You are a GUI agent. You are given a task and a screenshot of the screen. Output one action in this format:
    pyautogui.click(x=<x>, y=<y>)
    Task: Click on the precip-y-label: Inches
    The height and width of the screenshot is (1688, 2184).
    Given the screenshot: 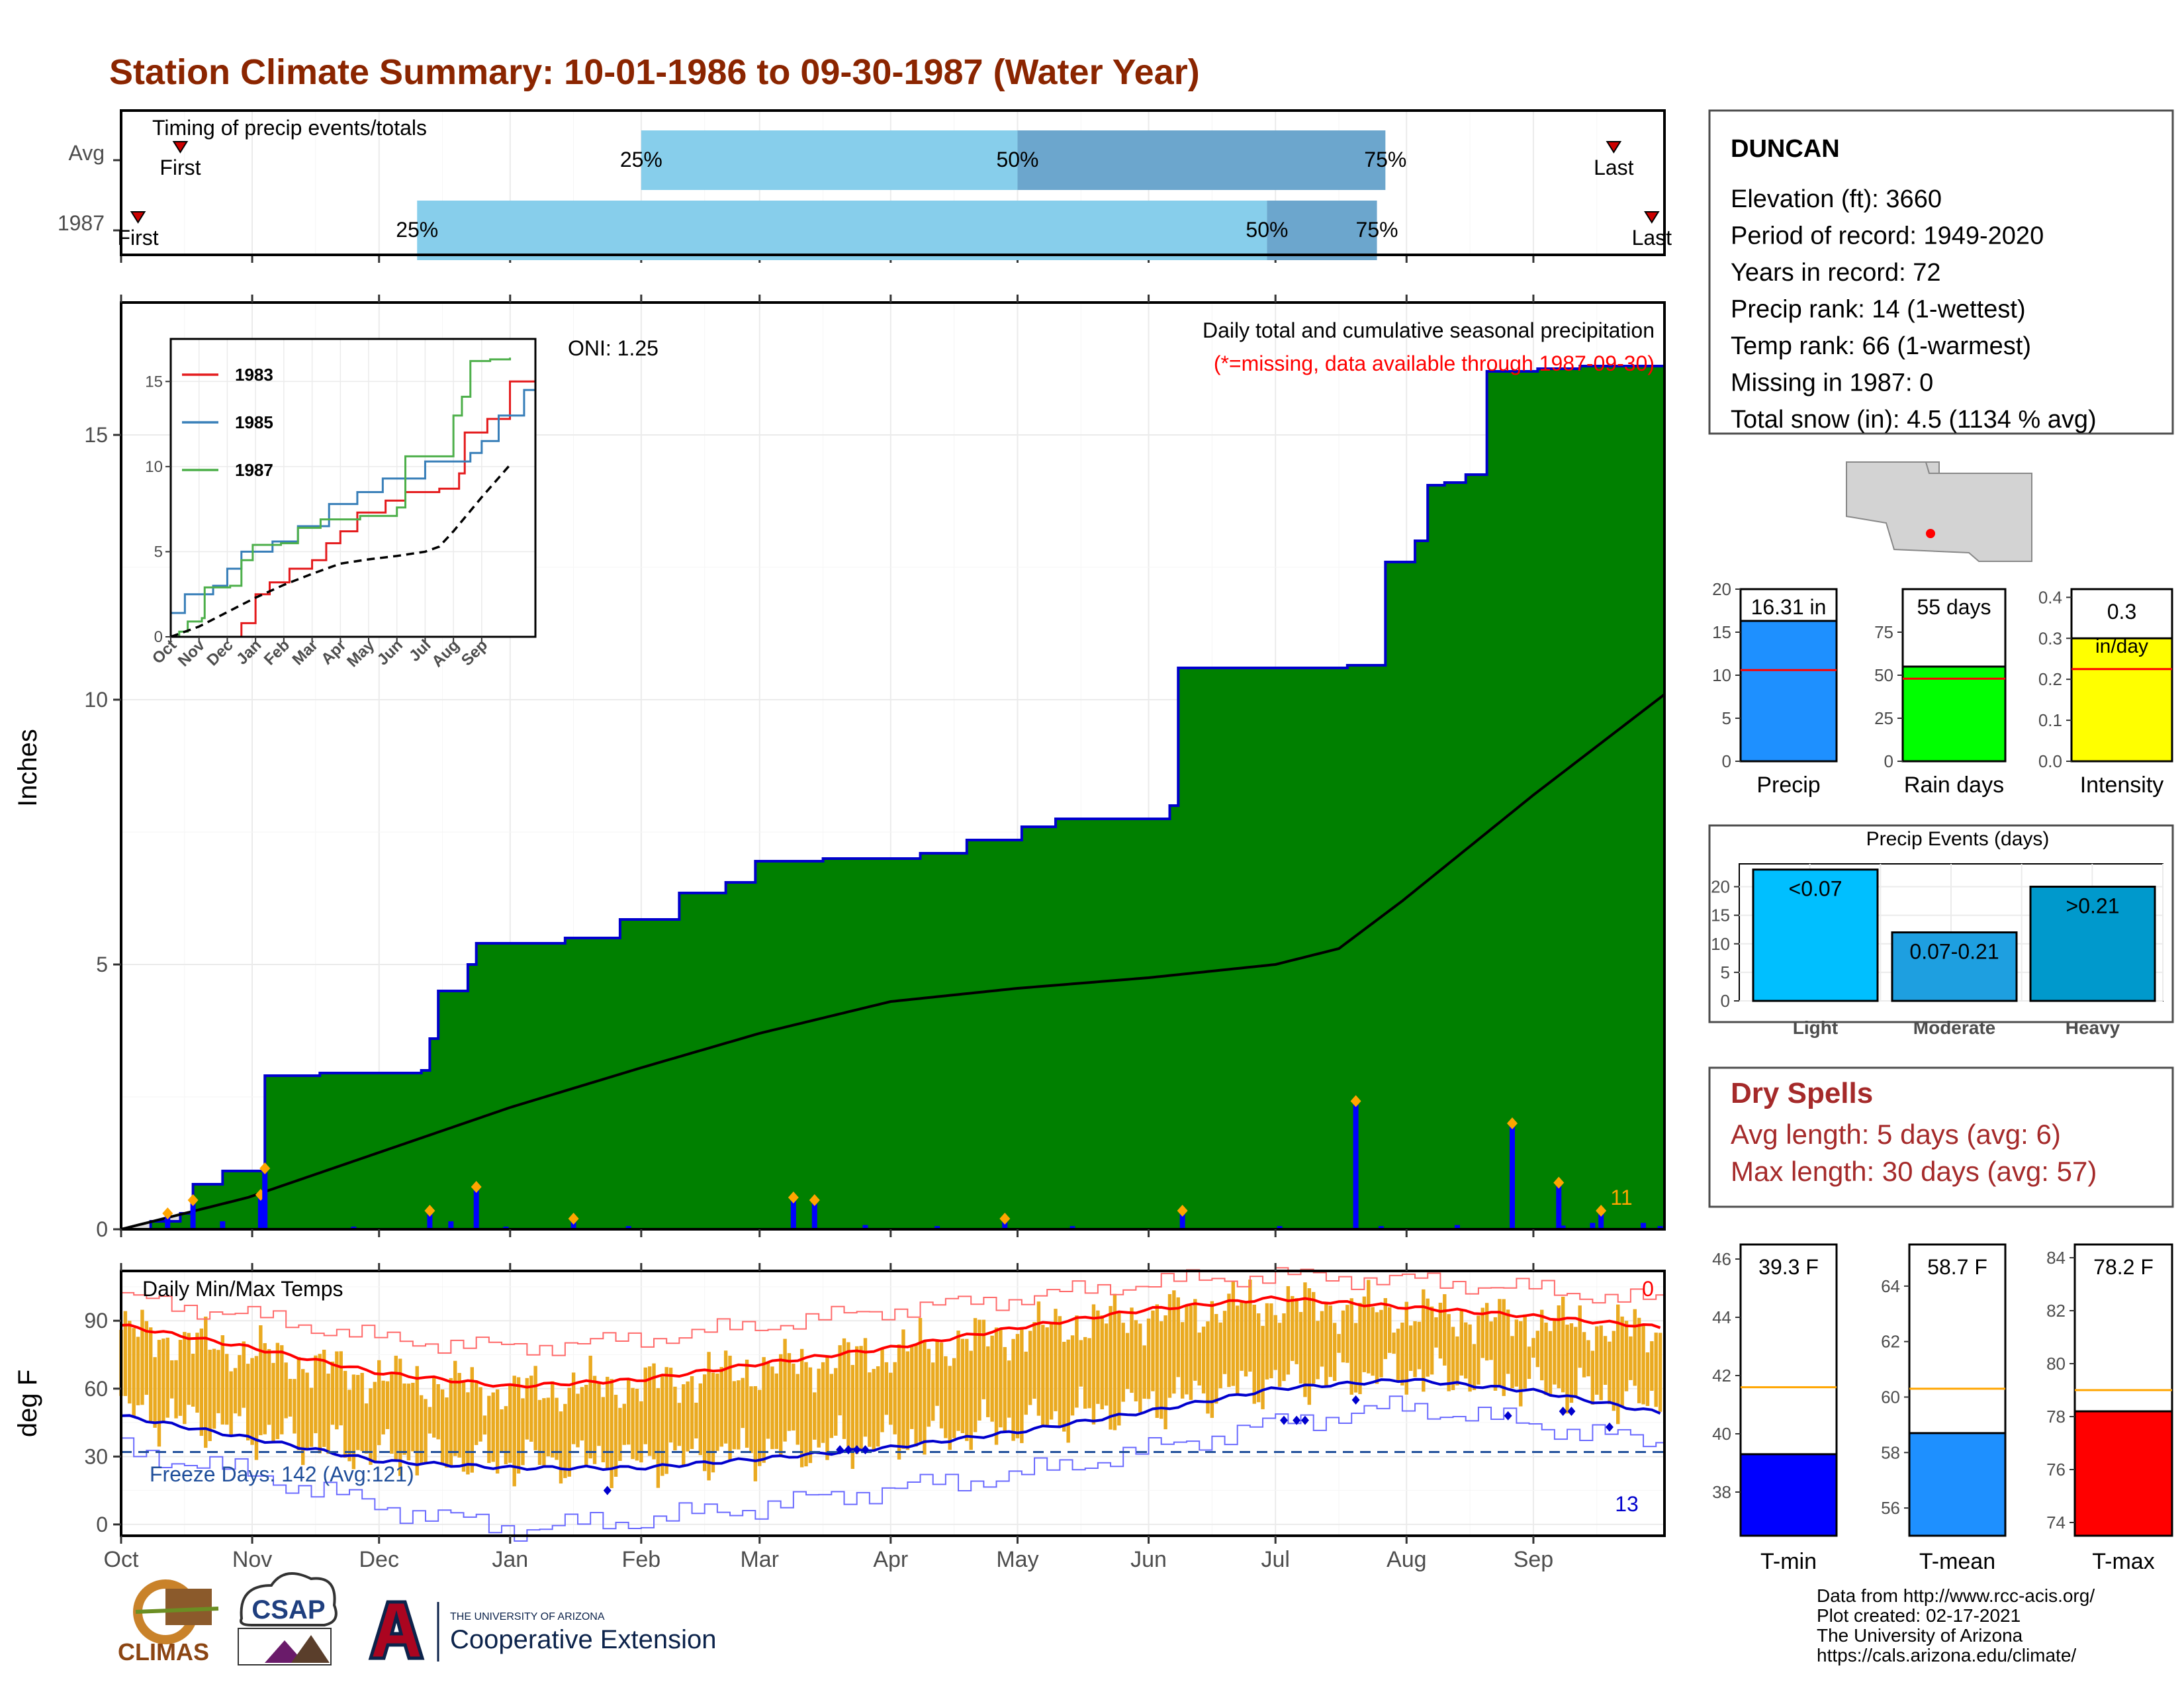 What is the action you would take?
    pyautogui.click(x=28, y=768)
    